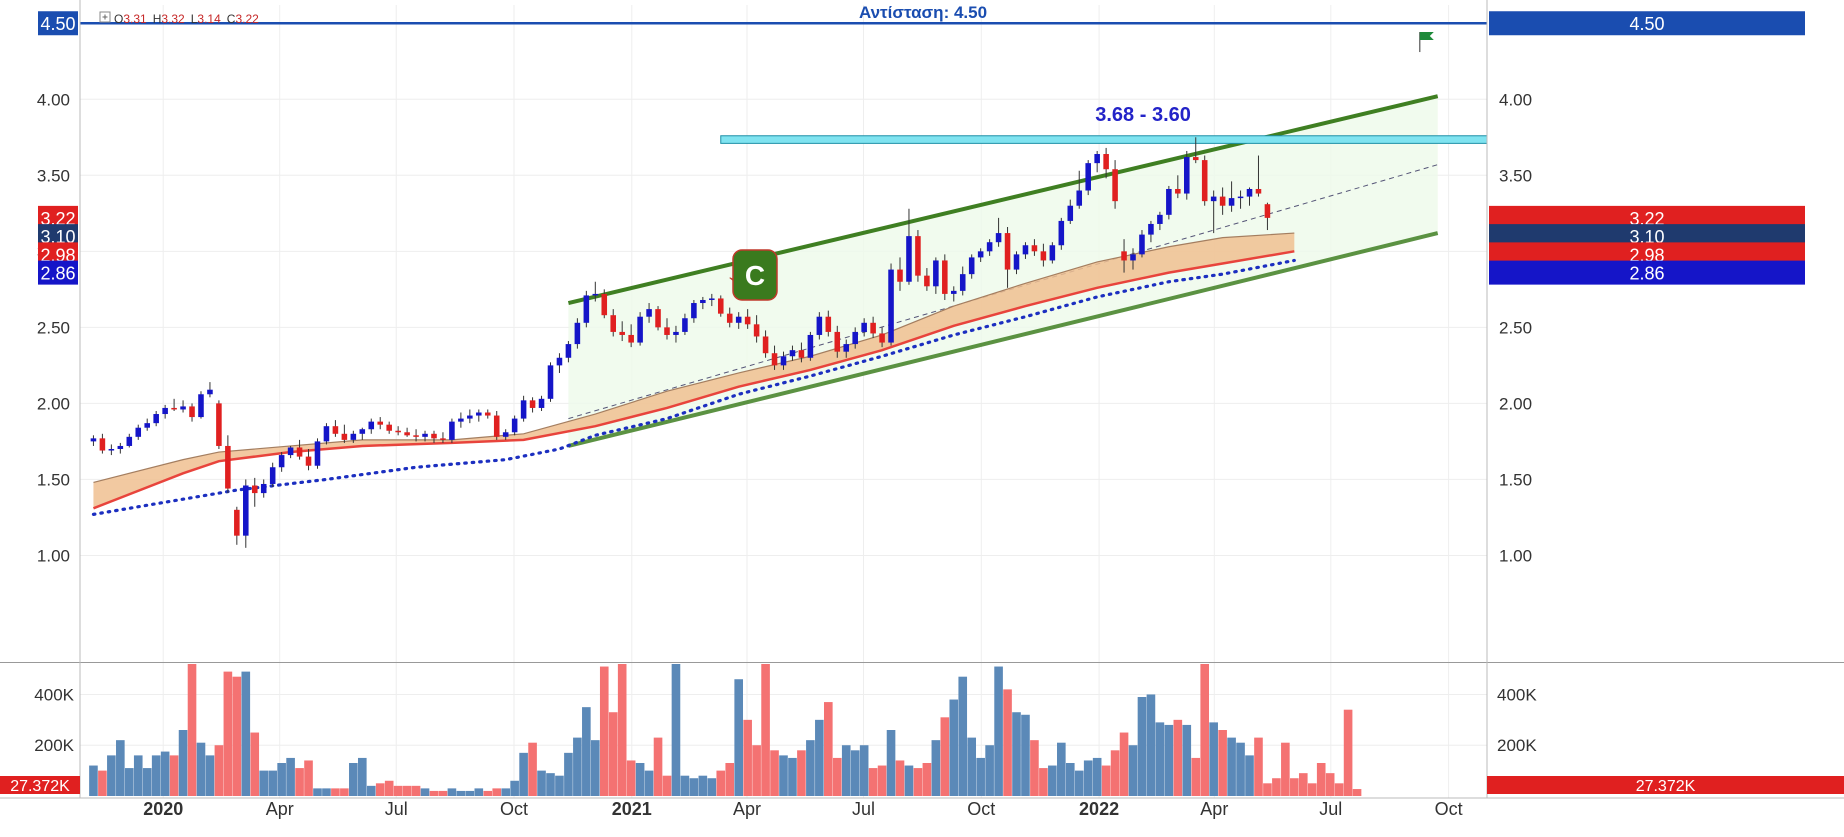  What do you see at coordinates (1426, 42) in the screenshot?
I see `flag-icon` at bounding box center [1426, 42].